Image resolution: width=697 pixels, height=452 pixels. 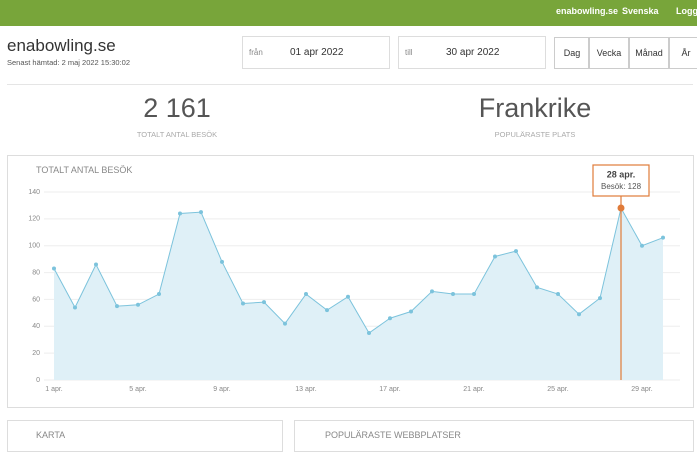 What do you see at coordinates (348, 13) in the screenshot?
I see `top-nav: enabowling.se Svenska Logga` at bounding box center [348, 13].